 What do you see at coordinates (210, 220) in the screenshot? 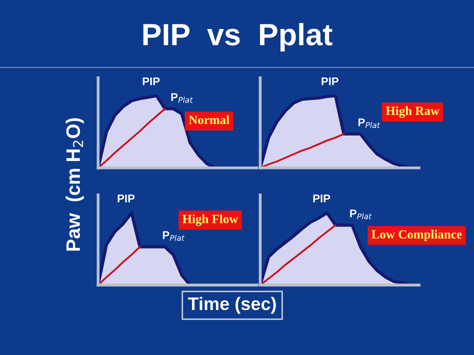
I see `annotation: High Flow` at bounding box center [210, 220].